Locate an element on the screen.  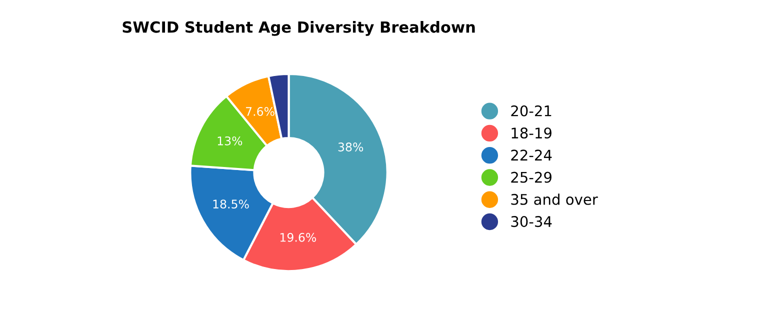
legend-label: 25-29 is located at coordinates (531, 177).